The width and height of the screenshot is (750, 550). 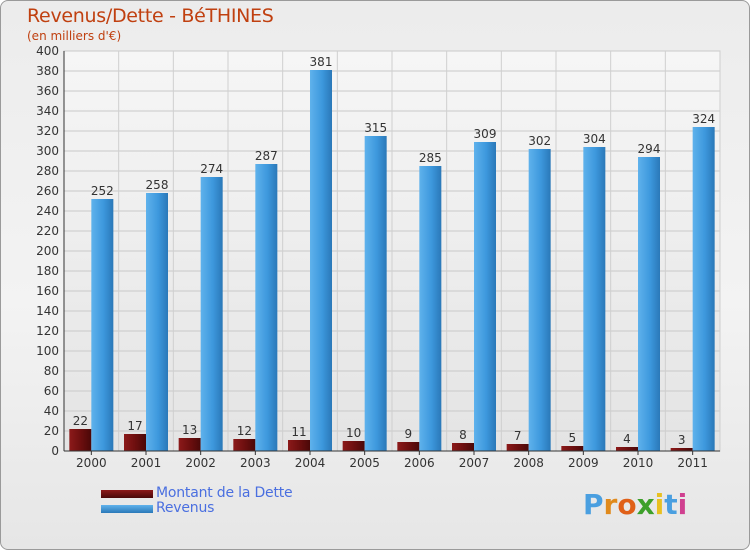 I want to click on proxiti-logo: Proxiti, so click(x=635, y=504).